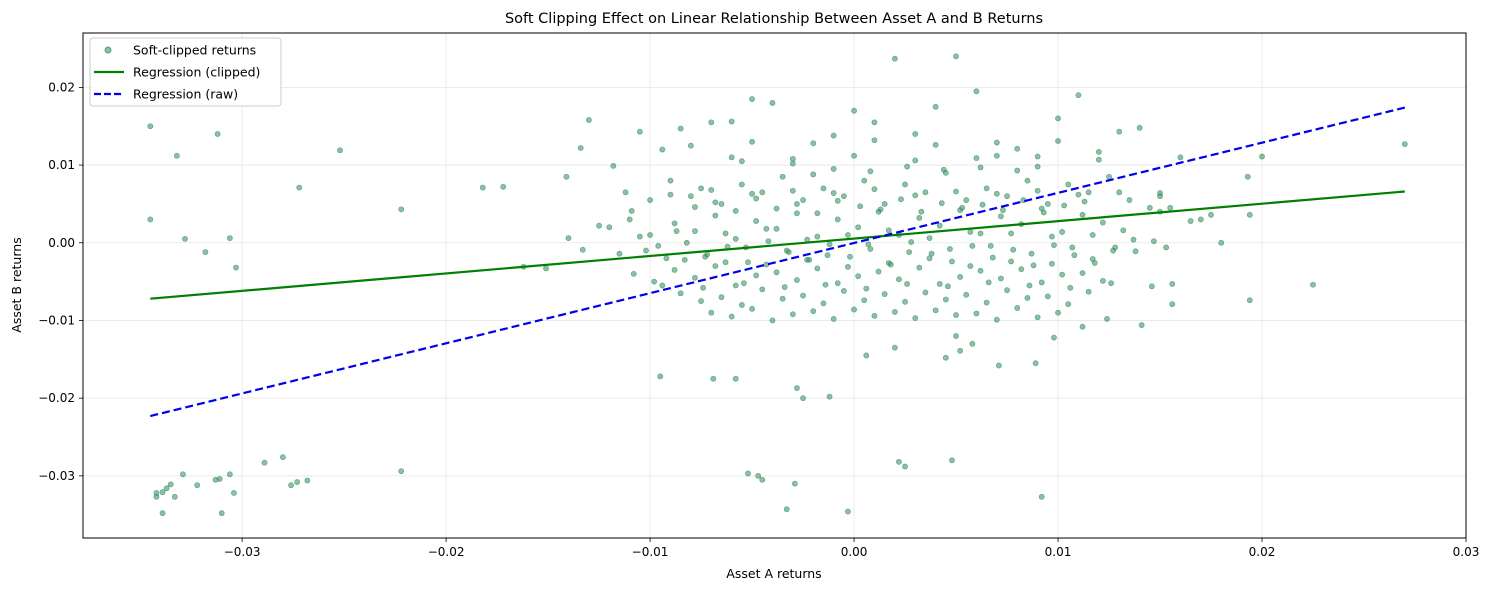 The height and width of the screenshot is (590, 1489). I want to click on y-tick-label: 0.01, so click(61, 165).